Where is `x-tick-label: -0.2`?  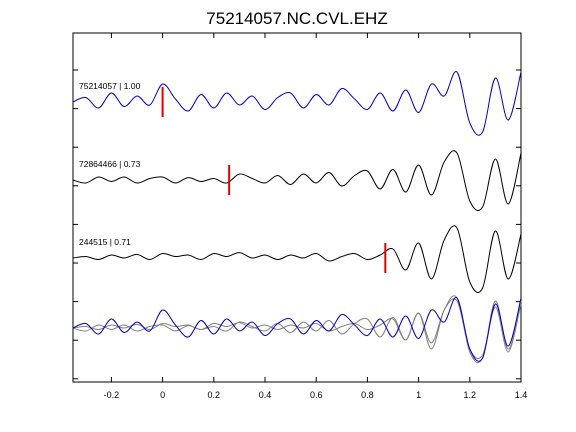
x-tick-label: -0.2 is located at coordinates (112, 395).